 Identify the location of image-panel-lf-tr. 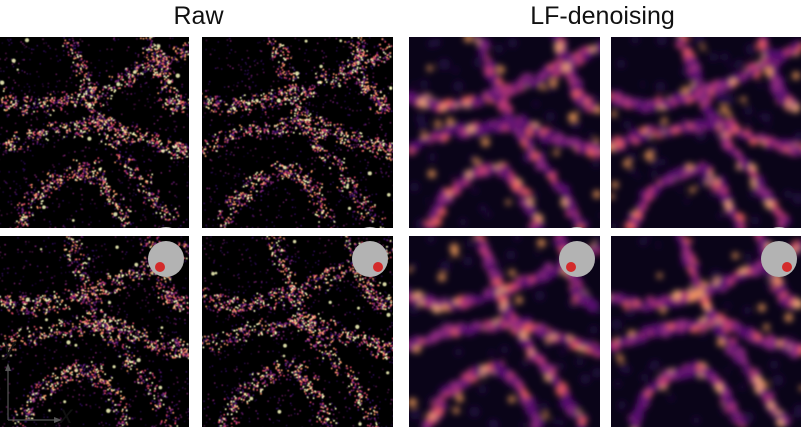
(706, 132).